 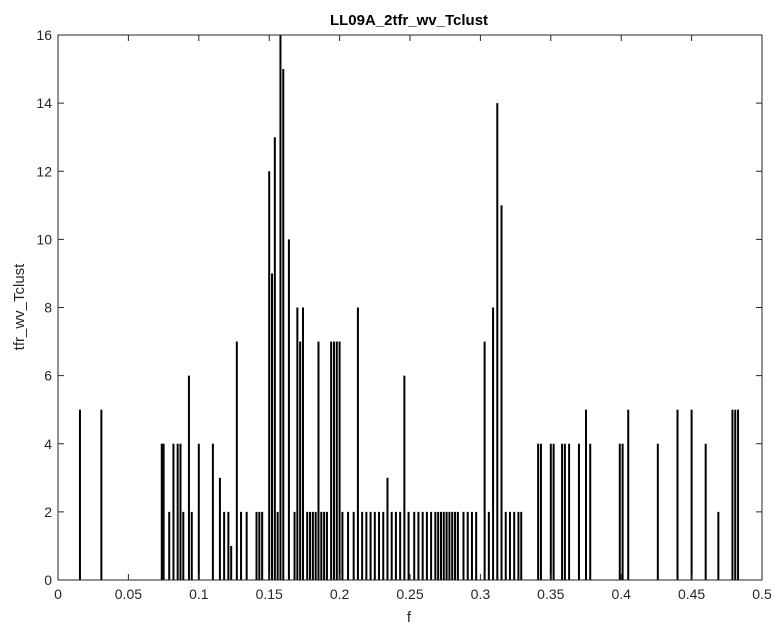 I want to click on y-tick-label: 2, so click(x=48, y=512).